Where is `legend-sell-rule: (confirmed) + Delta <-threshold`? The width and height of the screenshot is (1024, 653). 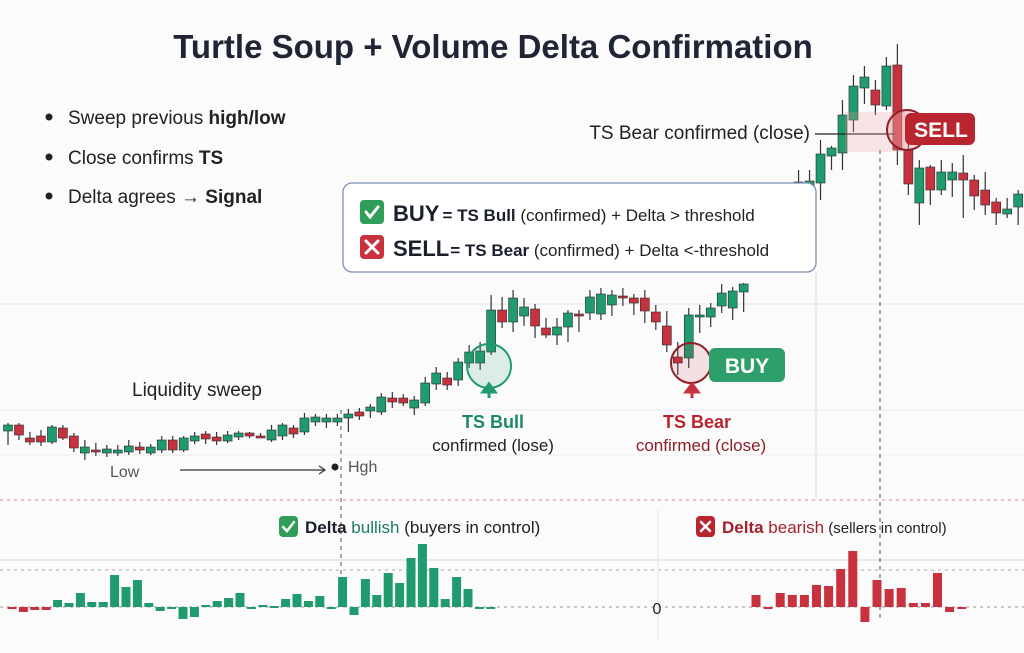
legend-sell-rule: (confirmed) + Delta <-threshold is located at coordinates (649, 250).